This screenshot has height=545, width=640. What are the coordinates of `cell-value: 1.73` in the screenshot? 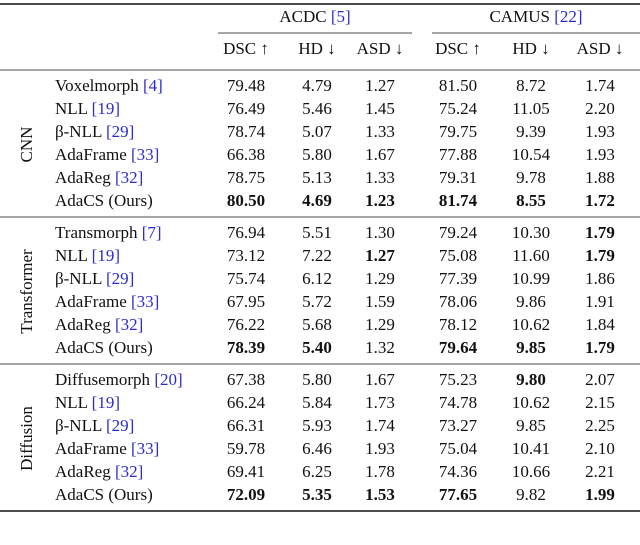 It's located at (380, 402).